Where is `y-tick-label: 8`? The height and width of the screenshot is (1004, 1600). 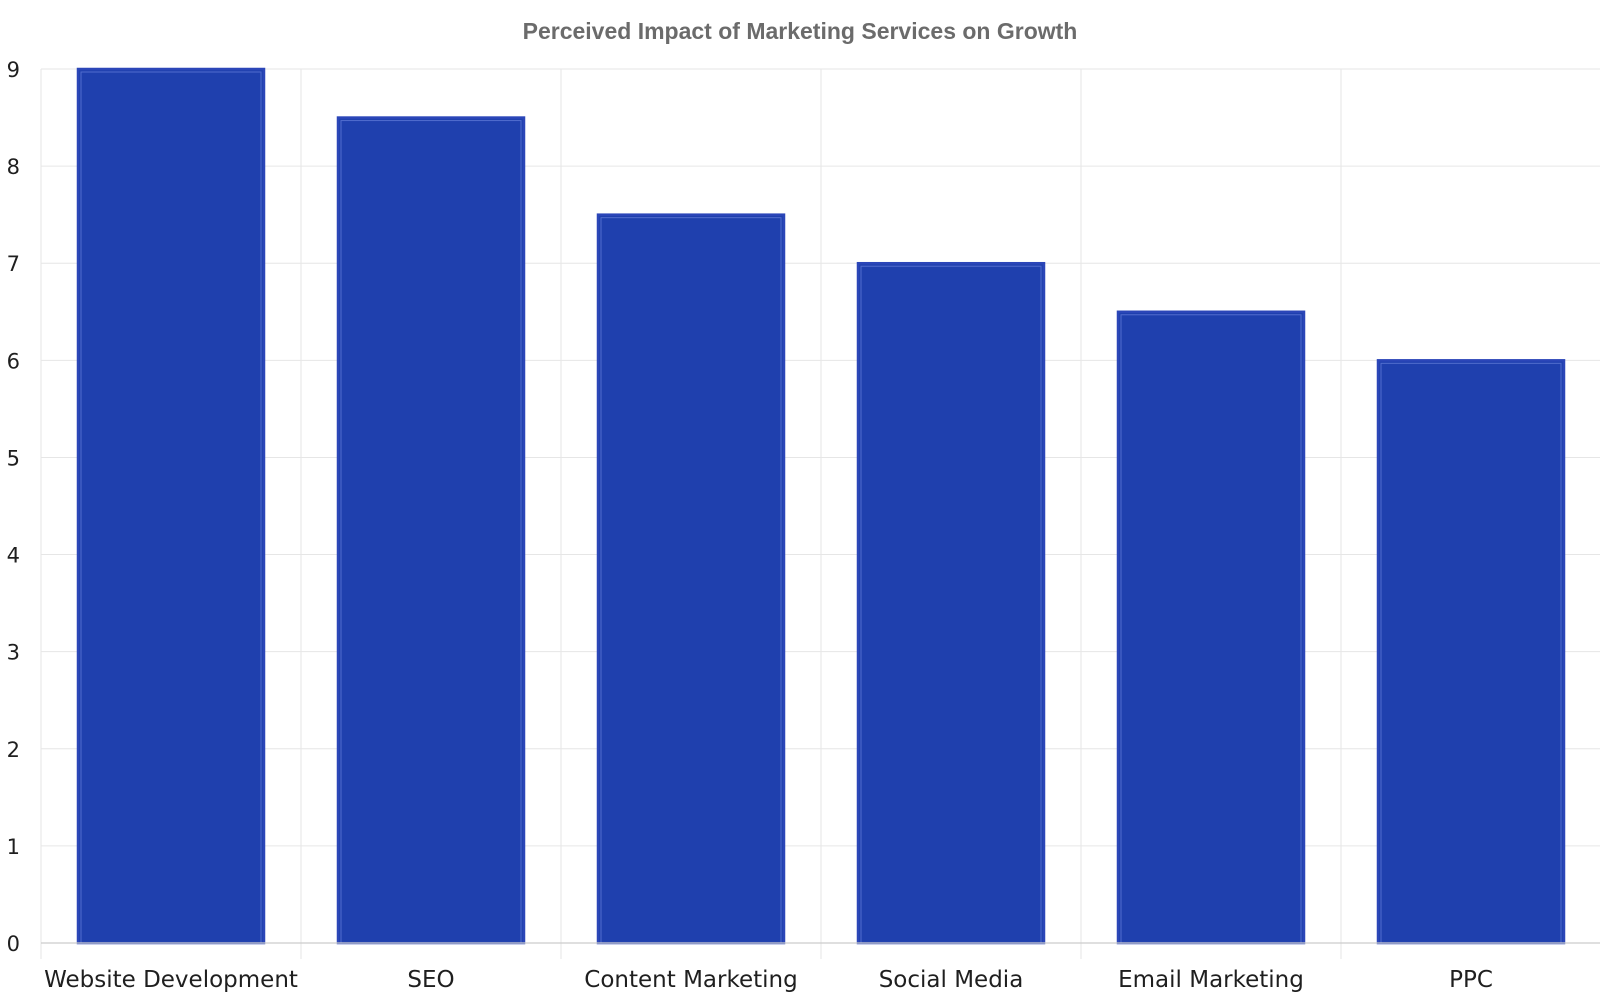
y-tick-label: 8 is located at coordinates (13, 167).